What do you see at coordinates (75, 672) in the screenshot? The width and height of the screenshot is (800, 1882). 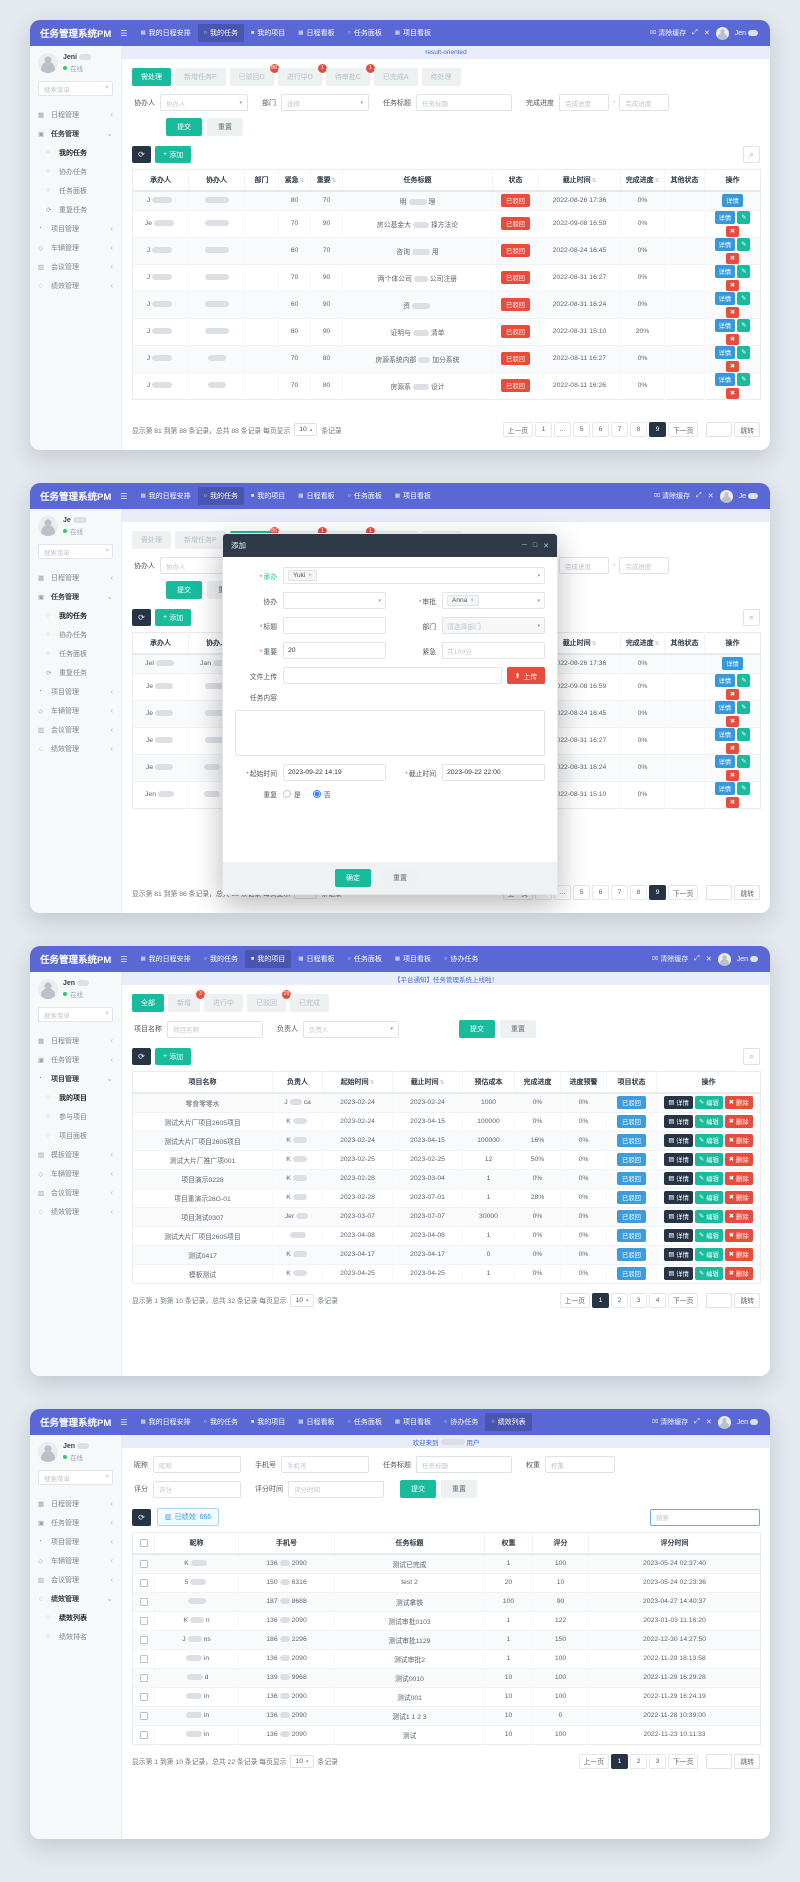 I see `sidebar-subitem-重复任务: ⟳ 重复任务` at bounding box center [75, 672].